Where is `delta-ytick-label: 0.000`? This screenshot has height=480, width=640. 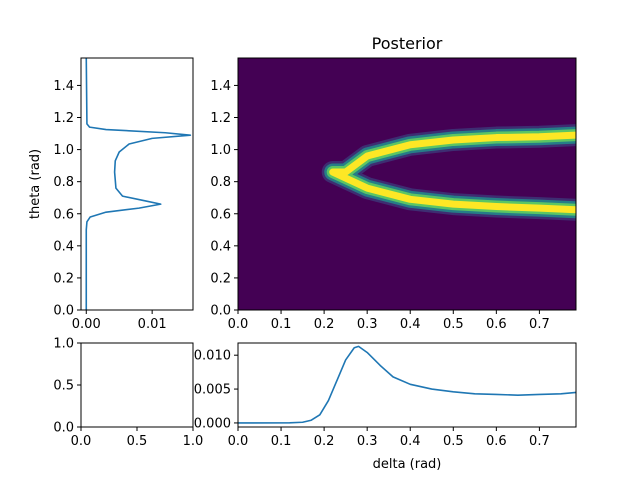 delta-ytick-label: 0.000 is located at coordinates (212, 423).